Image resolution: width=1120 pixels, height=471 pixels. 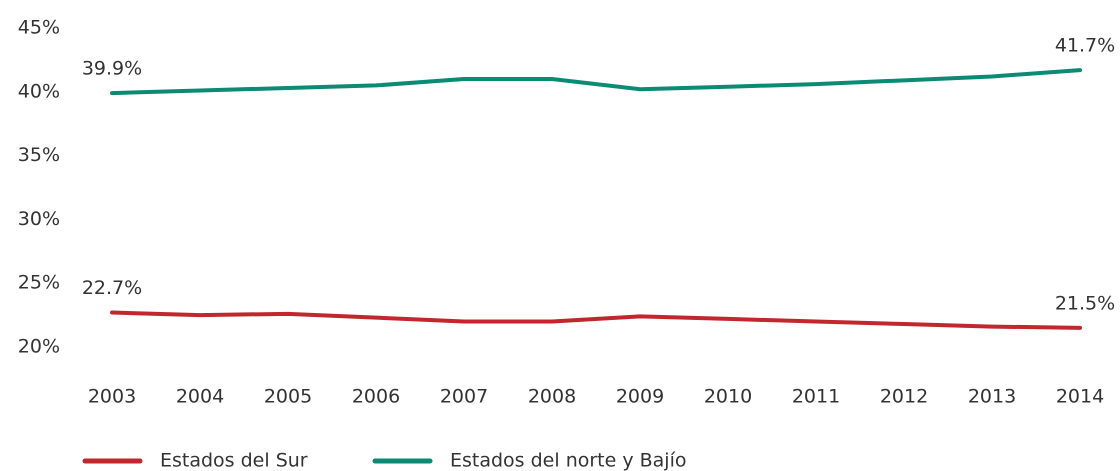 I want to click on y-tick-label: 25%, so click(x=39, y=283).